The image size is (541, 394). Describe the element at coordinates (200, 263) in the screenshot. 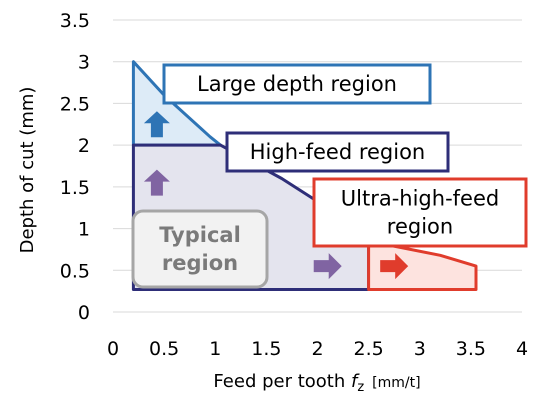

I see `typical-label: region` at that location.